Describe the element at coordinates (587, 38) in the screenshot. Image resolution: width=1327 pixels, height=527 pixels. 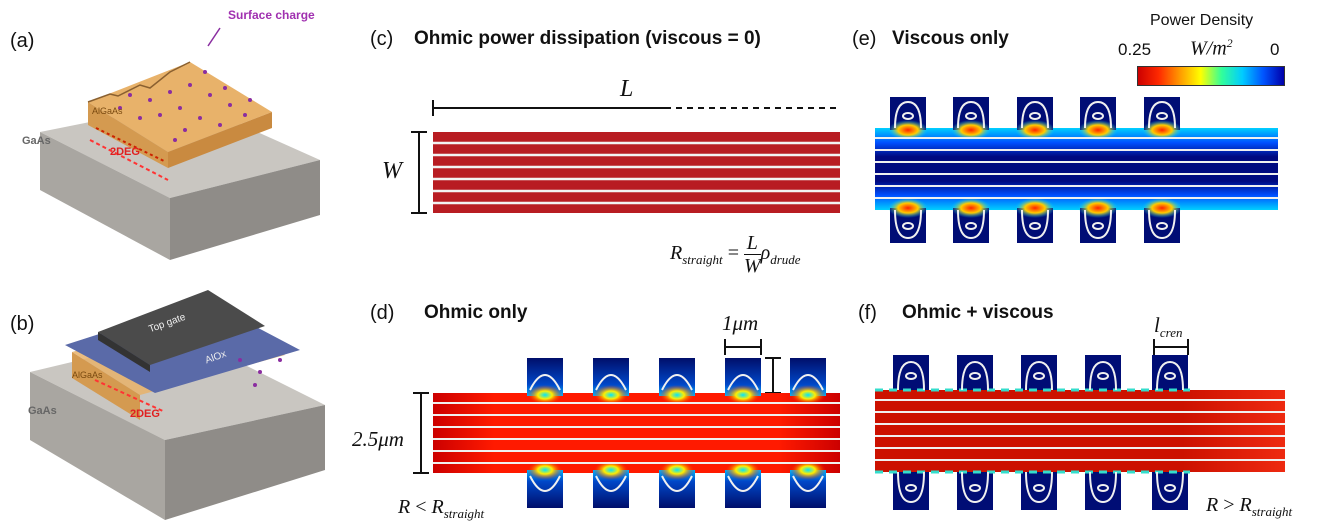
I see `panel-c-title: Ohmic power dissipation (viscous = 0)` at that location.